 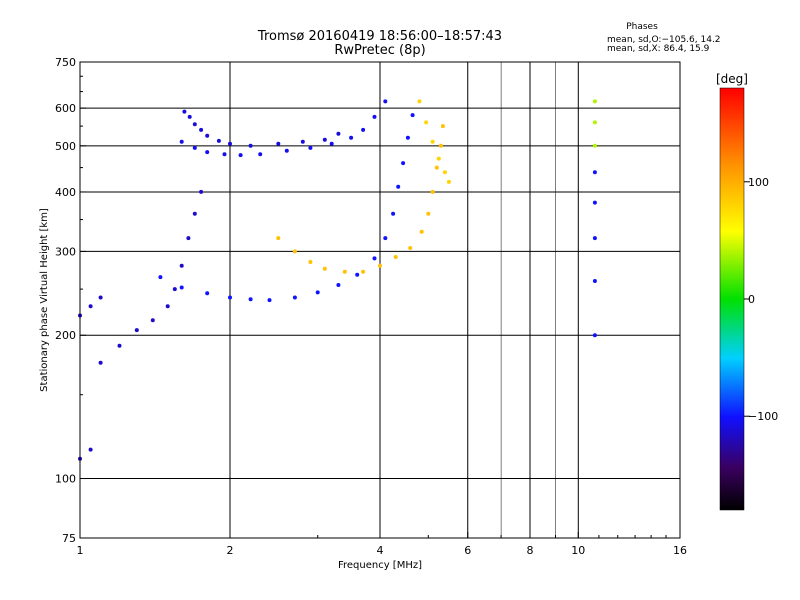 I want to click on colorbar-label: [deg], so click(x=732, y=79).